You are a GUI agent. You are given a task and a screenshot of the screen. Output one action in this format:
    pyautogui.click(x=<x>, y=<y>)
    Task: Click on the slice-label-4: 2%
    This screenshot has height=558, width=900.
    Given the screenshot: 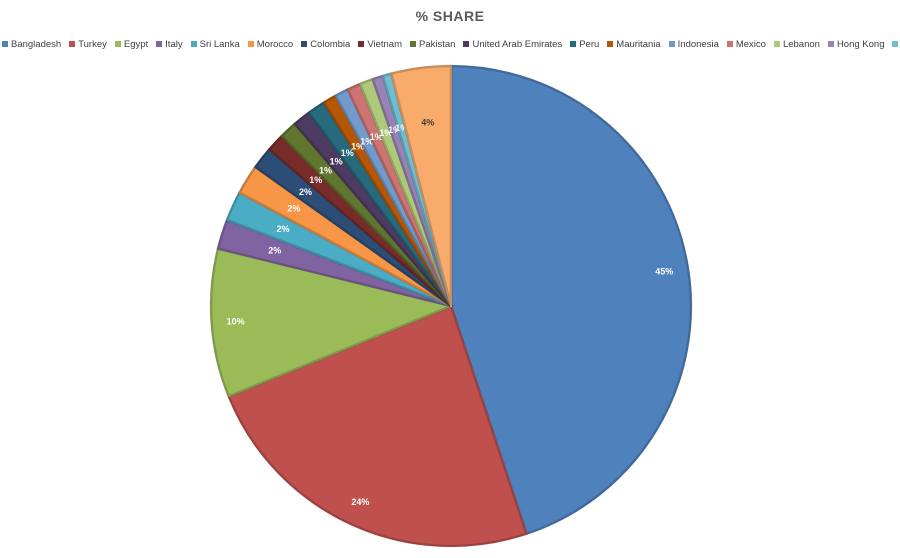 What is the action you would take?
    pyautogui.click(x=282, y=229)
    